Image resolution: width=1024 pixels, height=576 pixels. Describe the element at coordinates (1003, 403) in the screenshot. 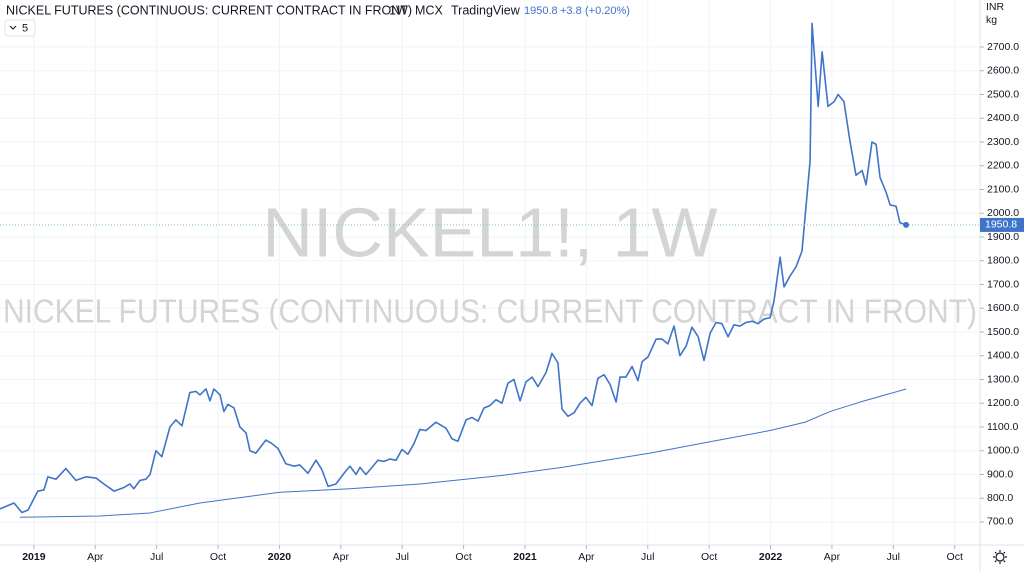

I see `y-tick-label: 1200.0` at that location.